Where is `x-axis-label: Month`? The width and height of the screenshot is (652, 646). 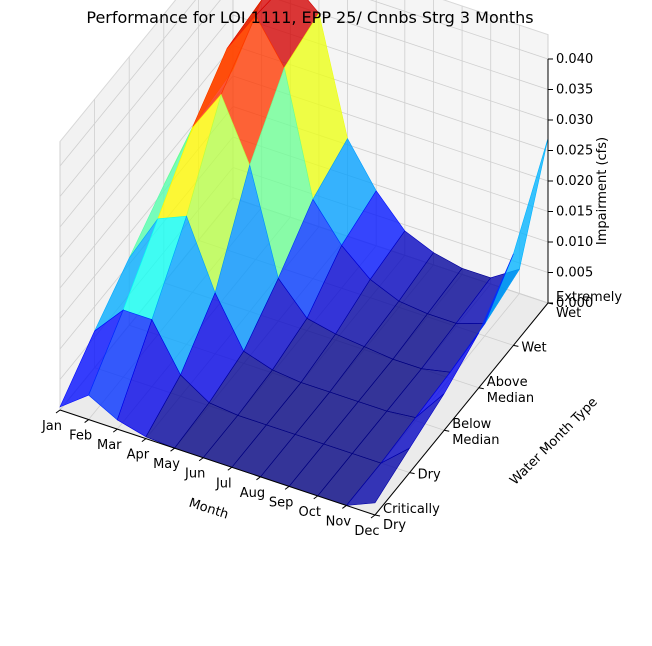 x-axis-label: Month is located at coordinates (208, 509).